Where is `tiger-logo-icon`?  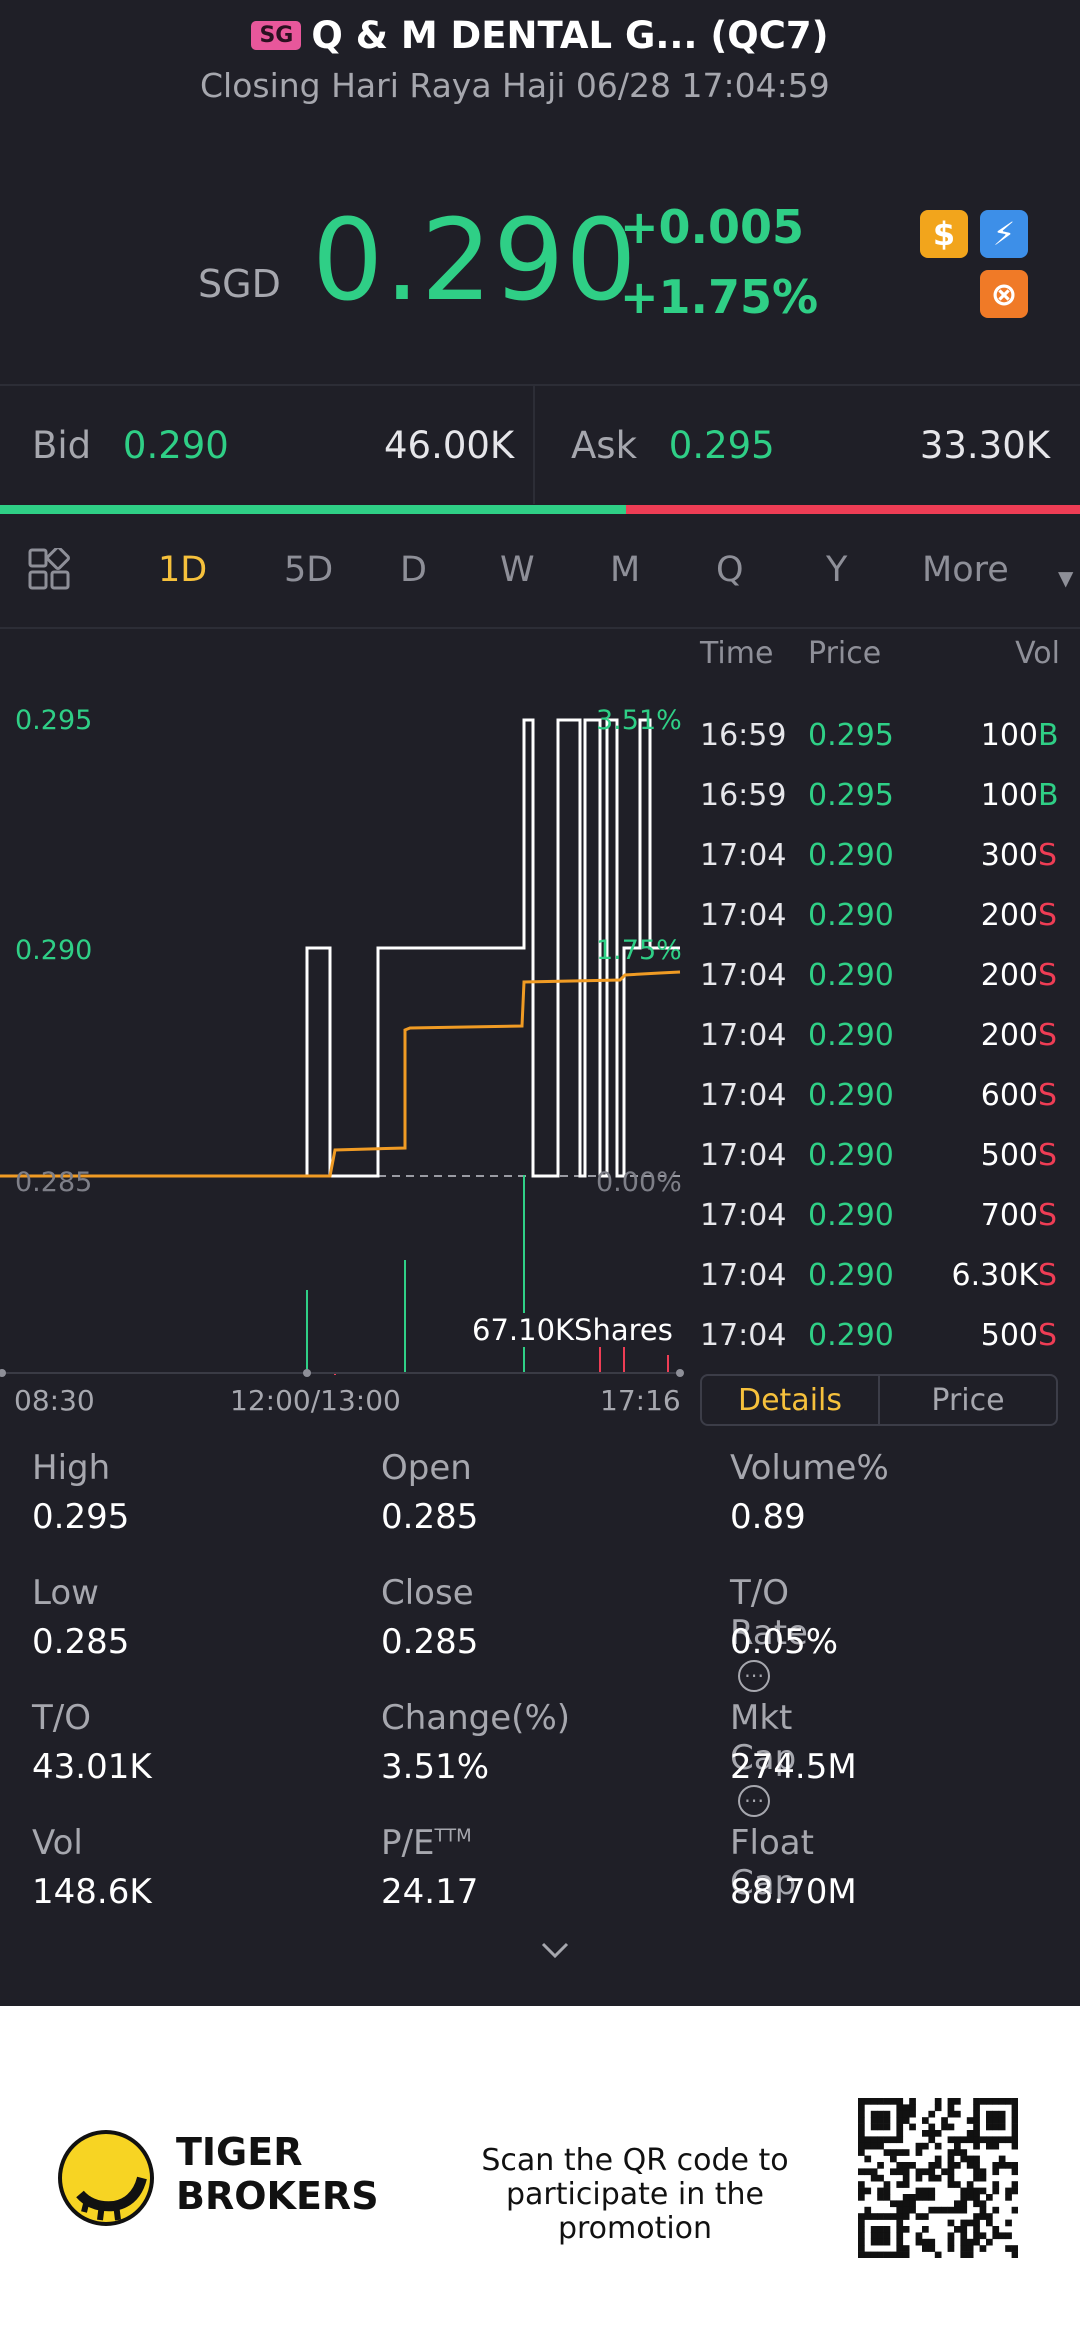
tiger-logo-icon is located at coordinates (106, 2178).